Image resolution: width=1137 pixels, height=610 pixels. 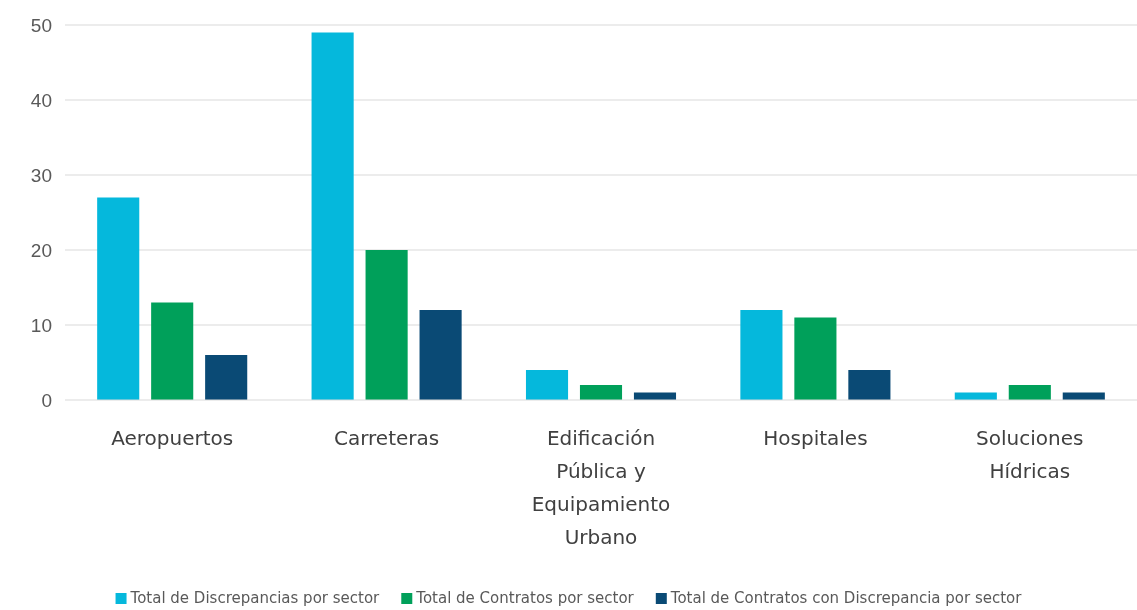 I want to click on x-tick-label: Soluciones Hídricas, so click(x=1030, y=454).